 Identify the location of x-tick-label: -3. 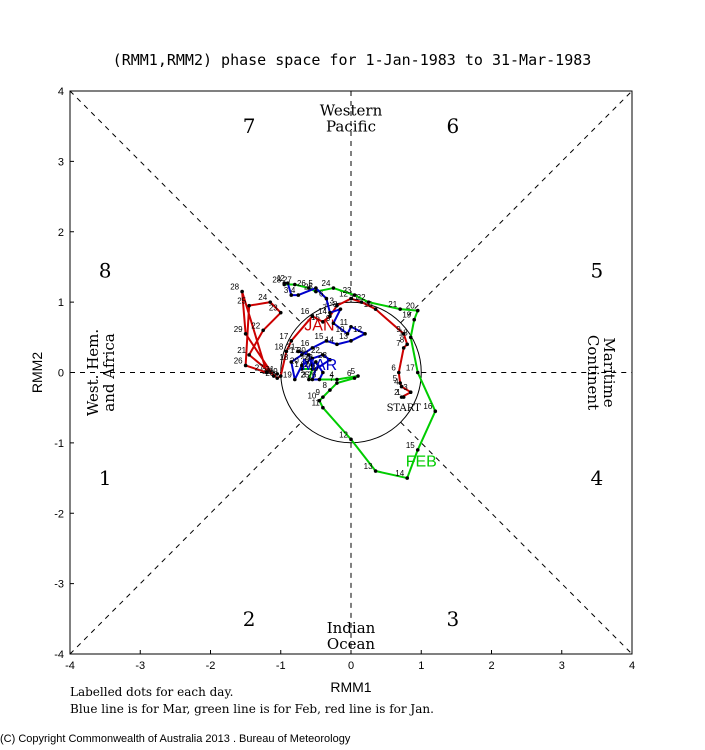
(140, 666).